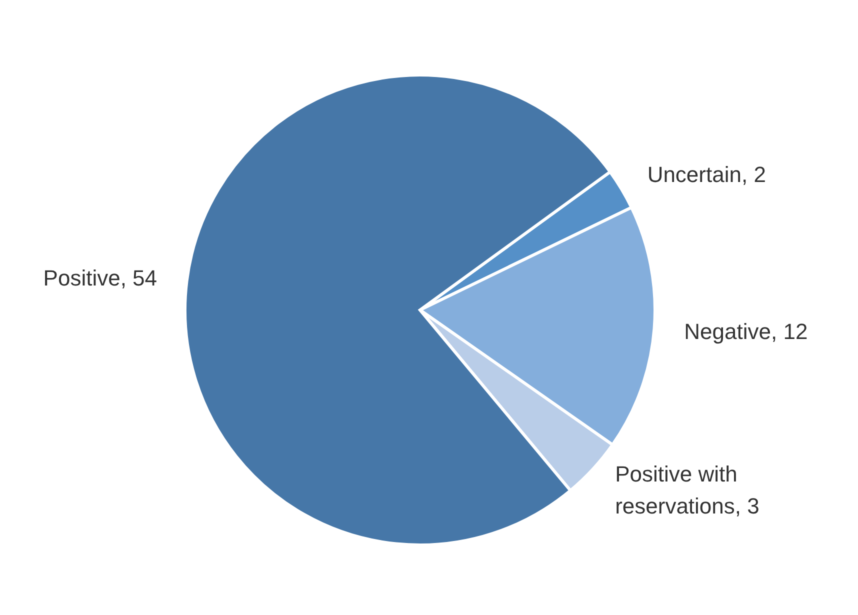  Describe the element at coordinates (687, 489) in the screenshot. I see `slice-label: Positive with reservations, 3` at that location.